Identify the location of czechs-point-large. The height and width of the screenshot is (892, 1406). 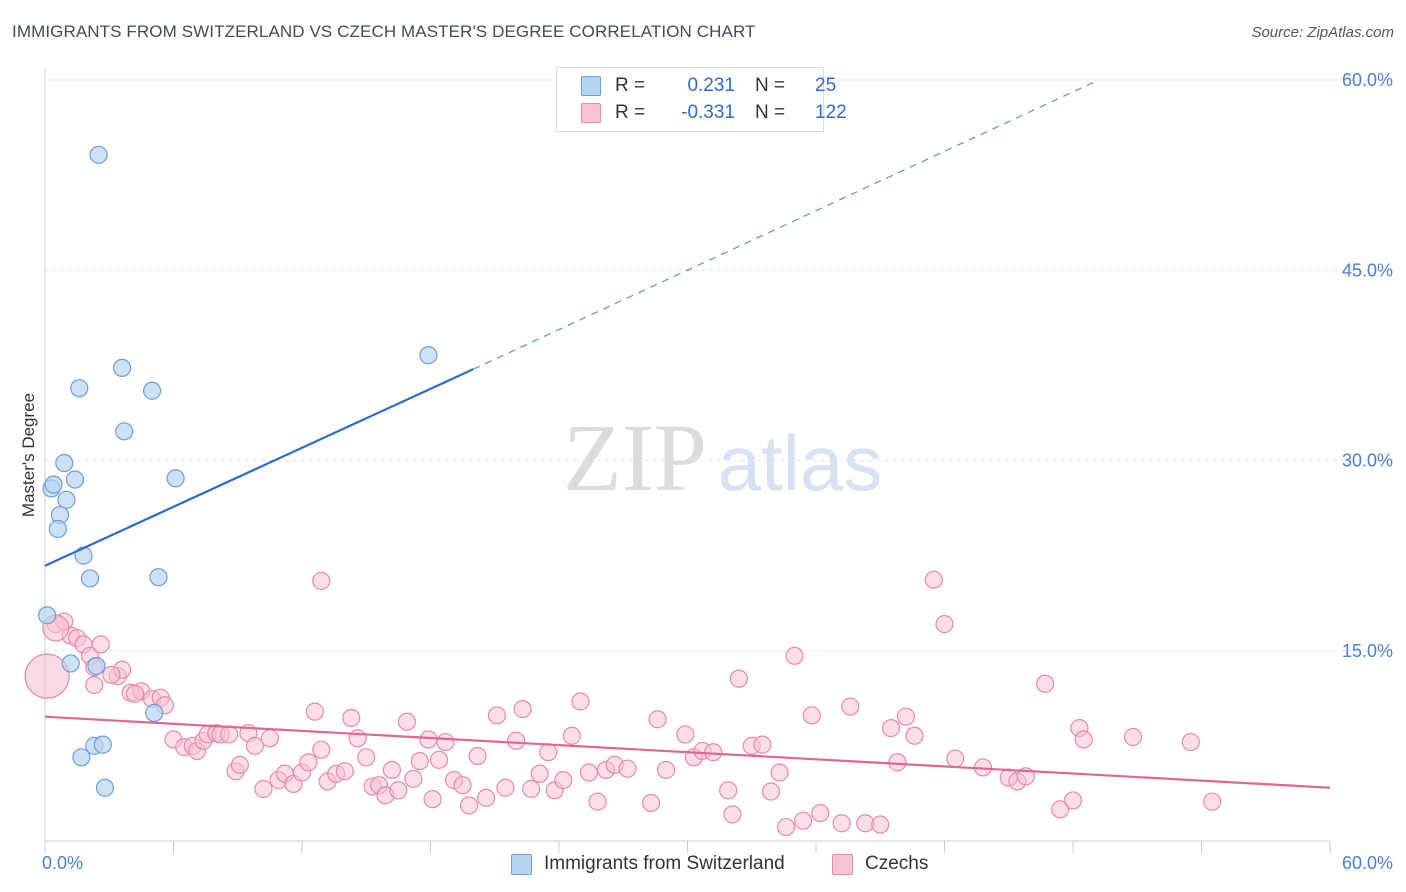
(47, 676).